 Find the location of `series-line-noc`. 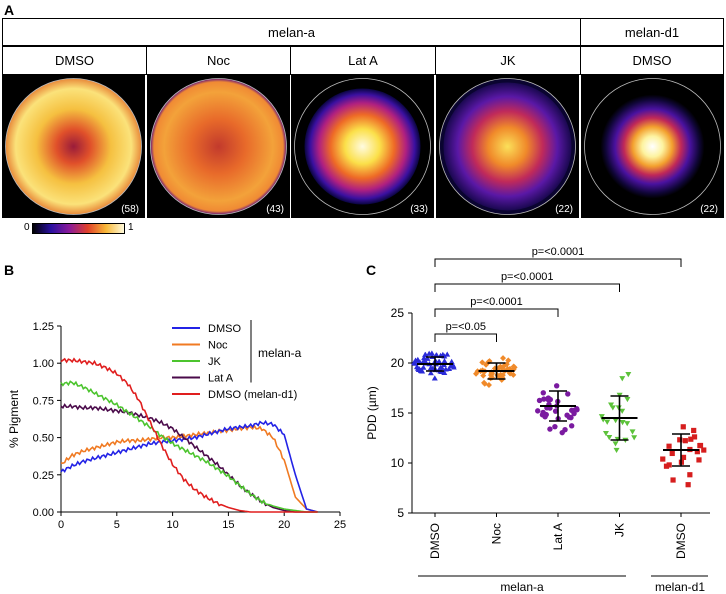

series-line-noc is located at coordinates (189, 468).